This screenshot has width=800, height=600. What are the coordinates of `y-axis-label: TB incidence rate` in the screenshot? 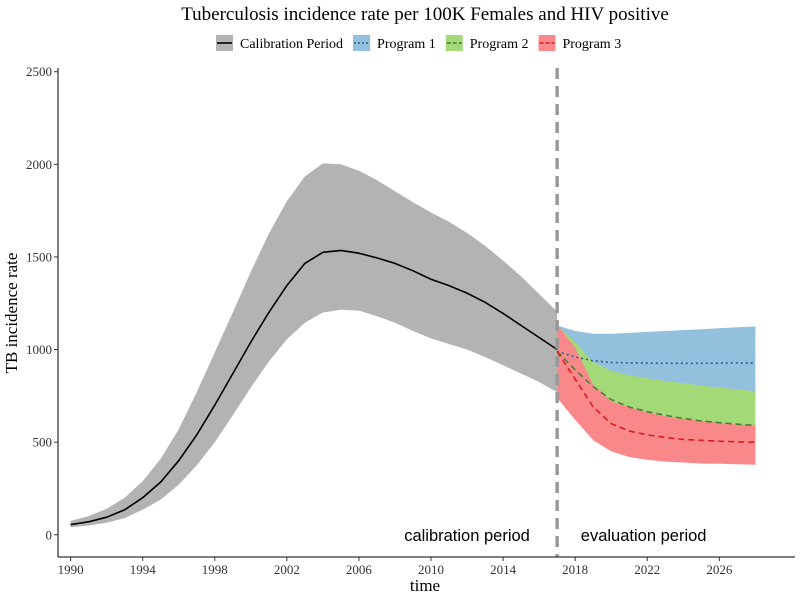 It's located at (11, 313).